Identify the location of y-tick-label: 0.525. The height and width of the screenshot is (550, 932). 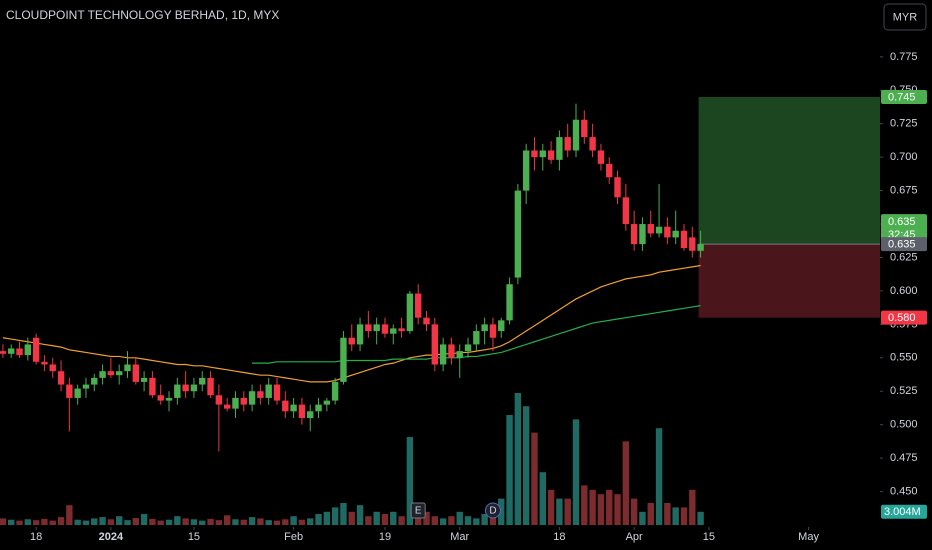
(904, 391).